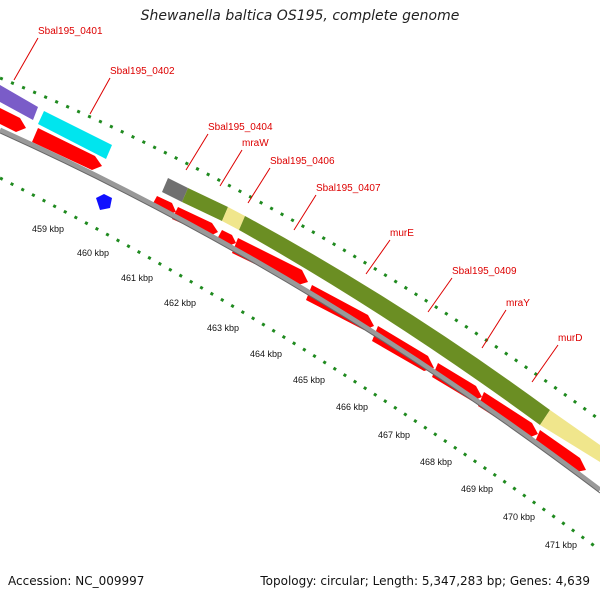  Describe the element at coordinates (484, 271) in the screenshot. I see `gene-label-sbal195-0409: Sbal195_0409` at that location.